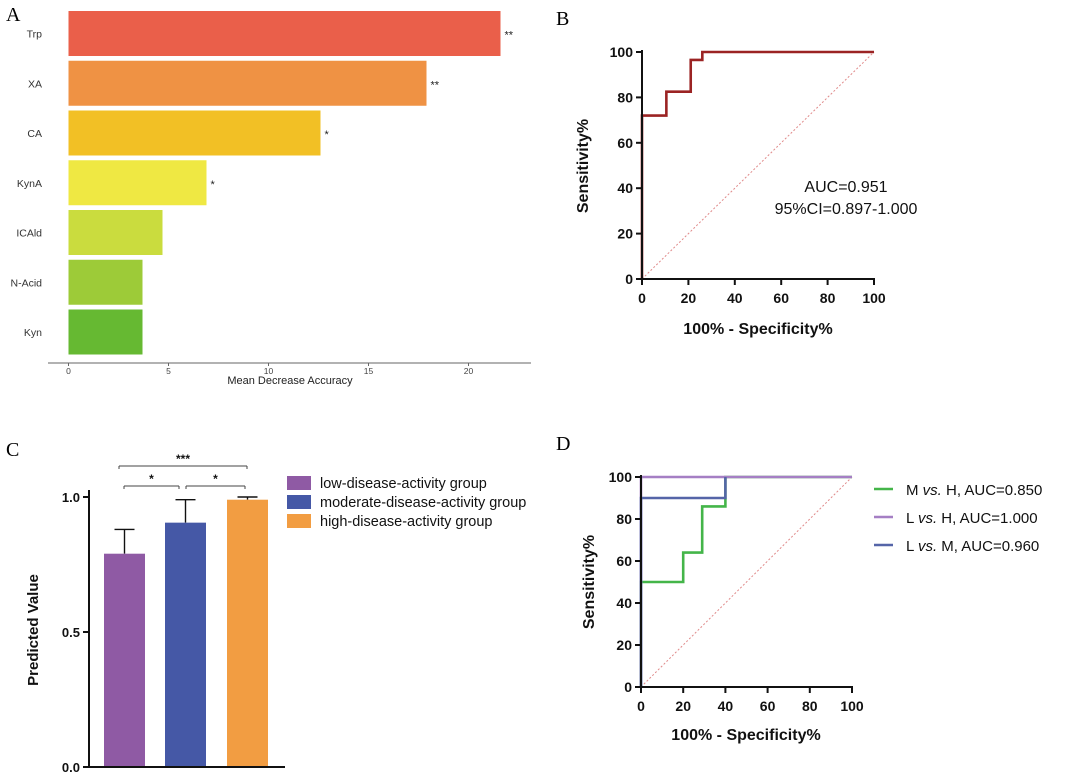 The image size is (1080, 777). I want to click on panel-d-reference-line, so click(746, 582).